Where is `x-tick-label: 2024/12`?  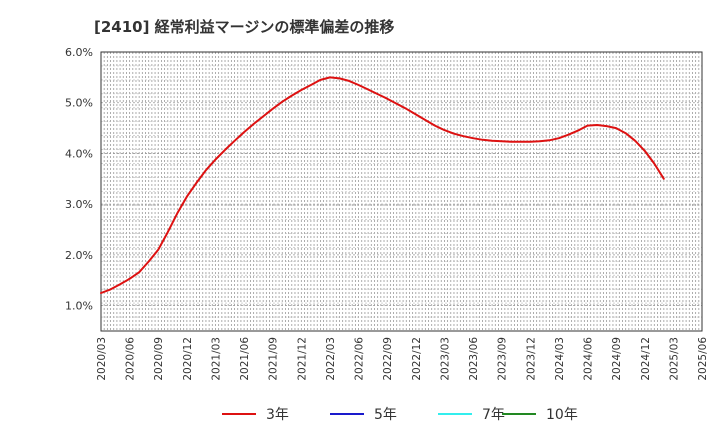 x-tick-label: 2024/12 is located at coordinates (646, 359).